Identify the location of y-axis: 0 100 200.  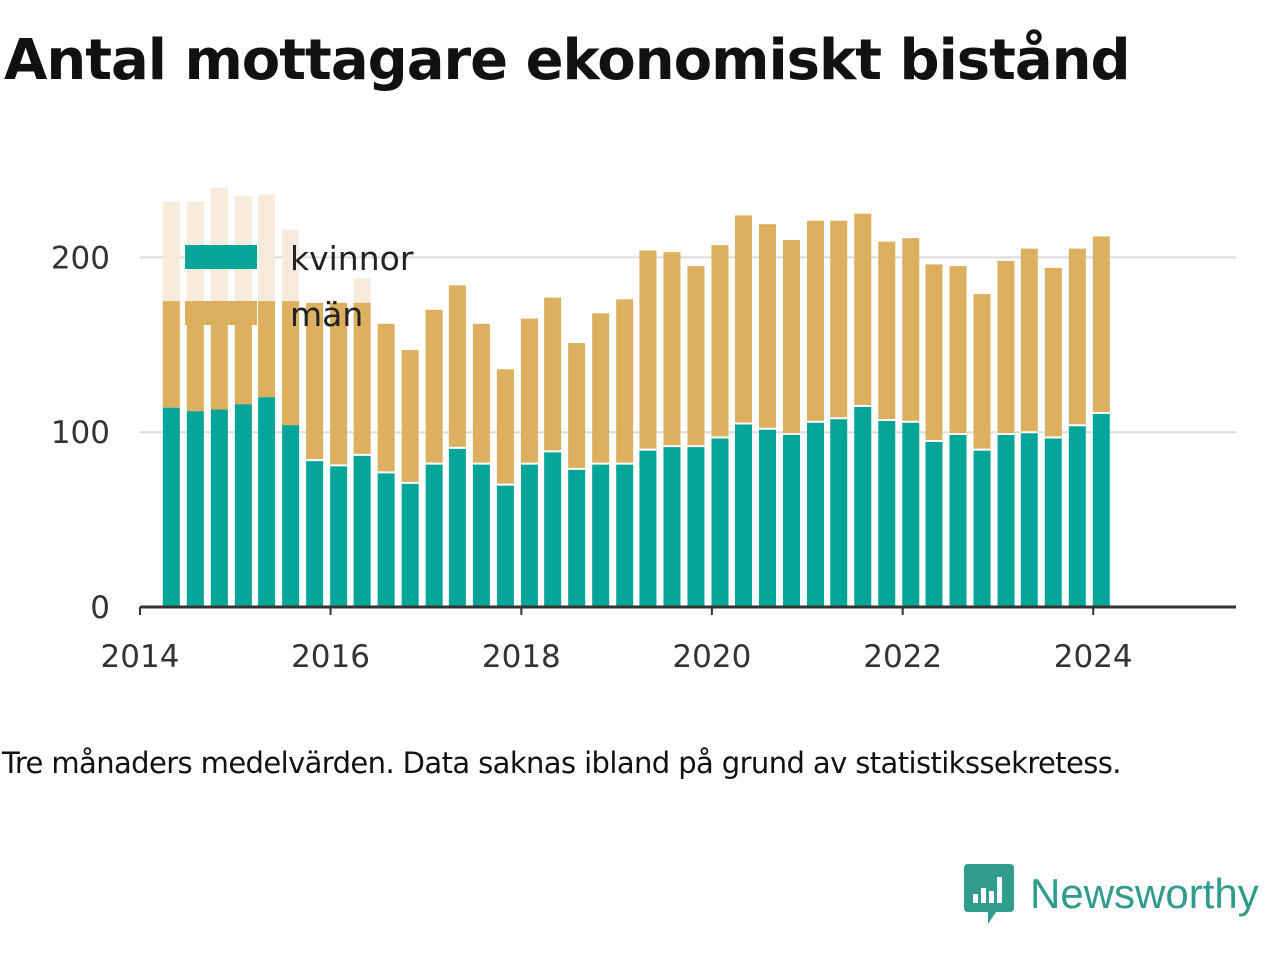
(80, 433).